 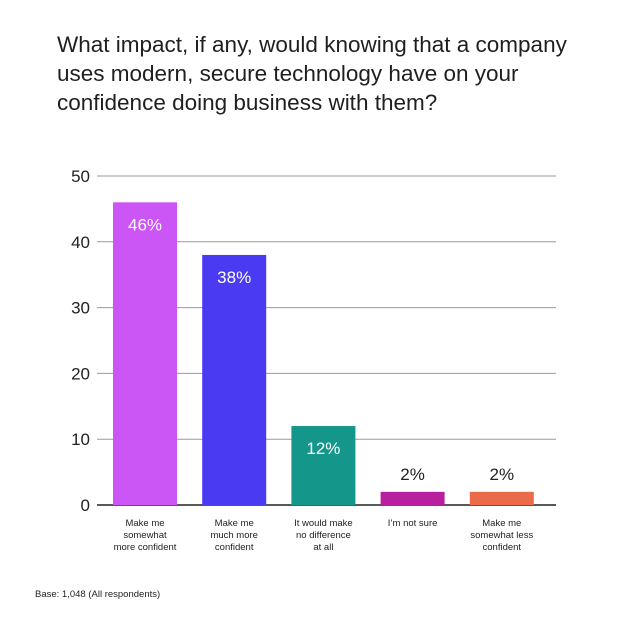 What do you see at coordinates (80, 308) in the screenshot?
I see `y-tick-label: 30` at bounding box center [80, 308].